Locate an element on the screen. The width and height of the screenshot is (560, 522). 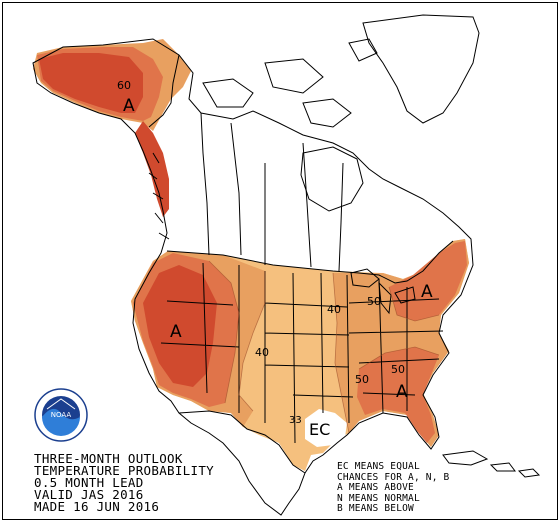
label-northeast-contour: 50 is located at coordinates (374, 301).